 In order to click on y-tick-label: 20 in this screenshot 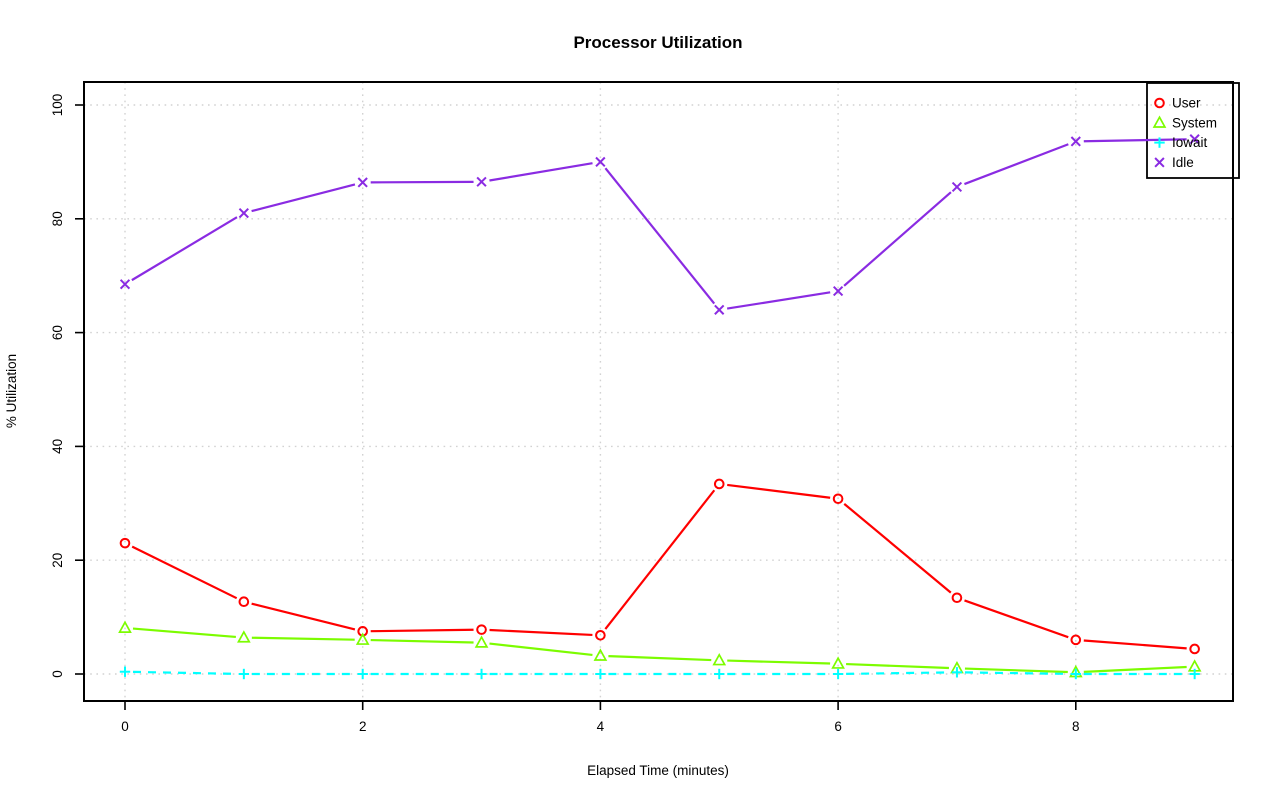, I will do `click(57, 560)`.